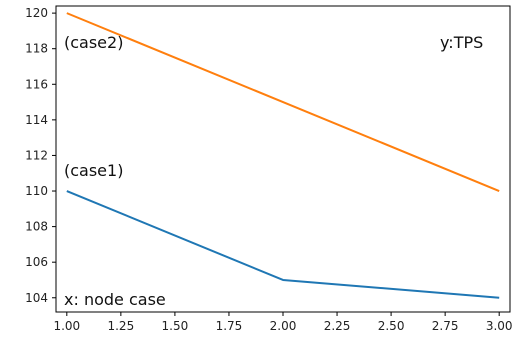  What do you see at coordinates (36, 155) in the screenshot?
I see `y-tick-label: 112` at bounding box center [36, 155].